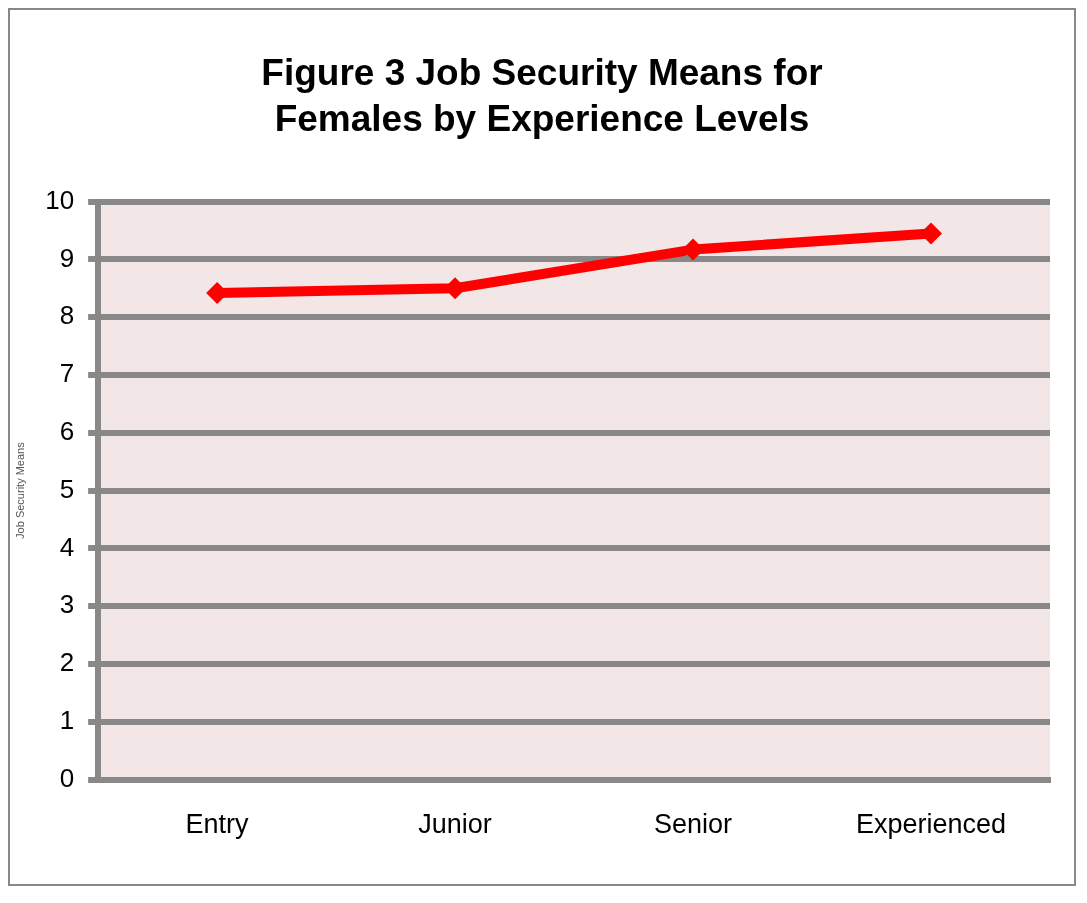 This screenshot has height=903, width=1087. Describe the element at coordinates (67, 257) in the screenshot. I see `y-tick-label: 9` at that location.